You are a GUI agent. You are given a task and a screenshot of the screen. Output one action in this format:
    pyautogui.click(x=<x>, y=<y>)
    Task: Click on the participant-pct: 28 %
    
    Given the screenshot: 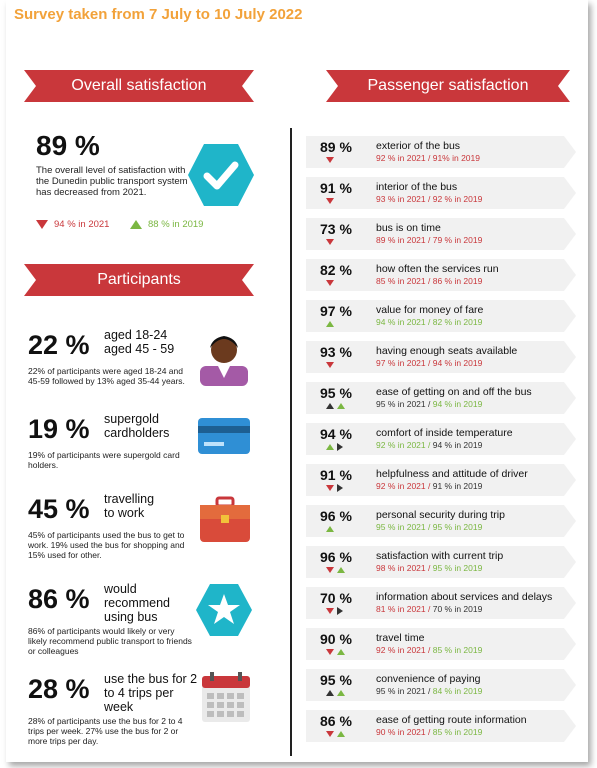 What is the action you would take?
    pyautogui.click(x=59, y=689)
    